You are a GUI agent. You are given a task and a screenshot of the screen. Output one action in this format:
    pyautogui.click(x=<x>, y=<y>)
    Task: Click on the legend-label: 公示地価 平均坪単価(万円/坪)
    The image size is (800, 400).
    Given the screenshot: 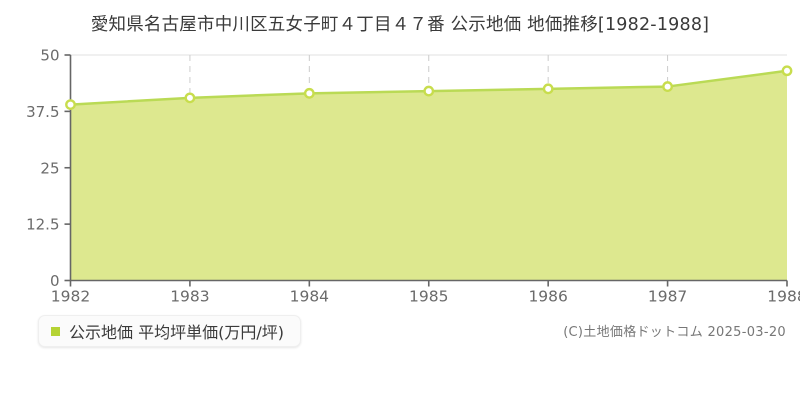 What is the action you would take?
    pyautogui.click(x=176, y=332)
    